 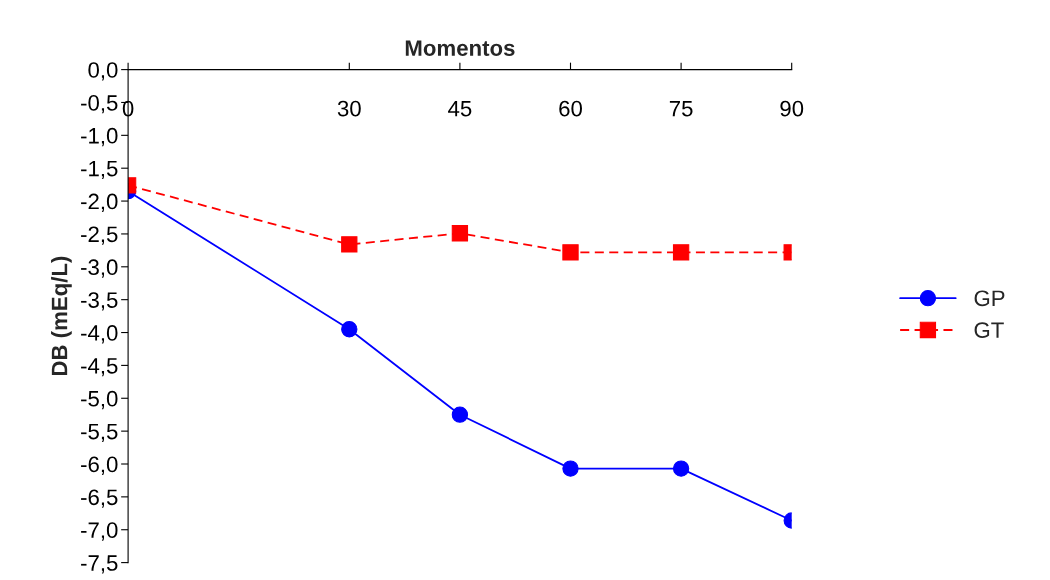 I want to click on y-tick-label: -2,0, so click(x=99, y=202).